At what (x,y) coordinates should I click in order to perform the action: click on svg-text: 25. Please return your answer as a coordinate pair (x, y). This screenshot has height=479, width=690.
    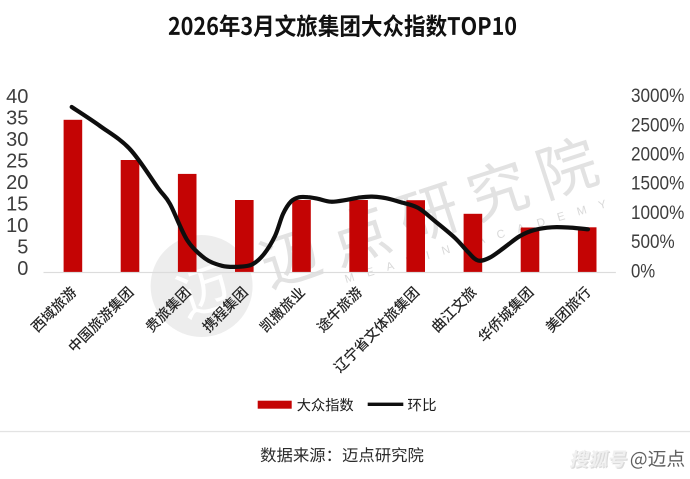
    Looking at the image, I should click on (17, 162).